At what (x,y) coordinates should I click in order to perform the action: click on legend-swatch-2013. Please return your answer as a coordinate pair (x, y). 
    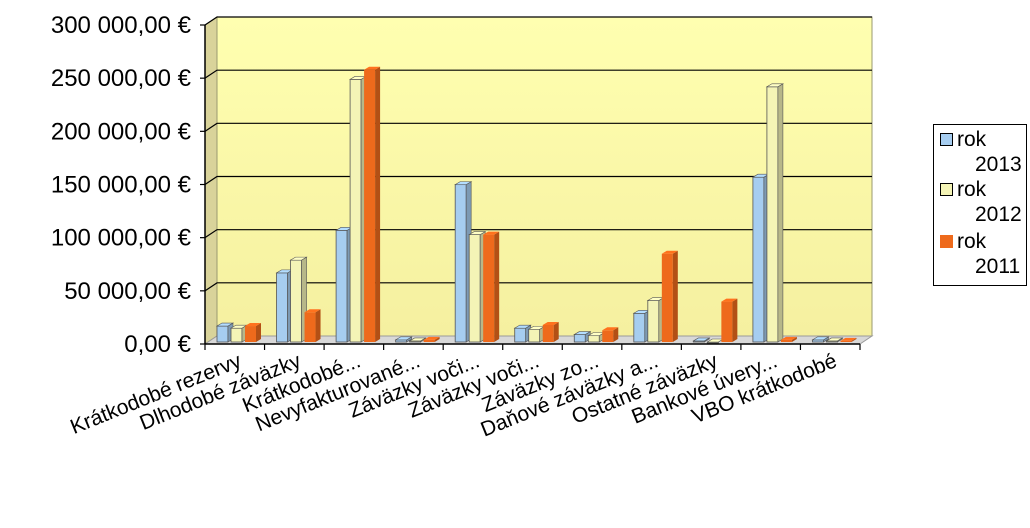
    Looking at the image, I should click on (946, 139).